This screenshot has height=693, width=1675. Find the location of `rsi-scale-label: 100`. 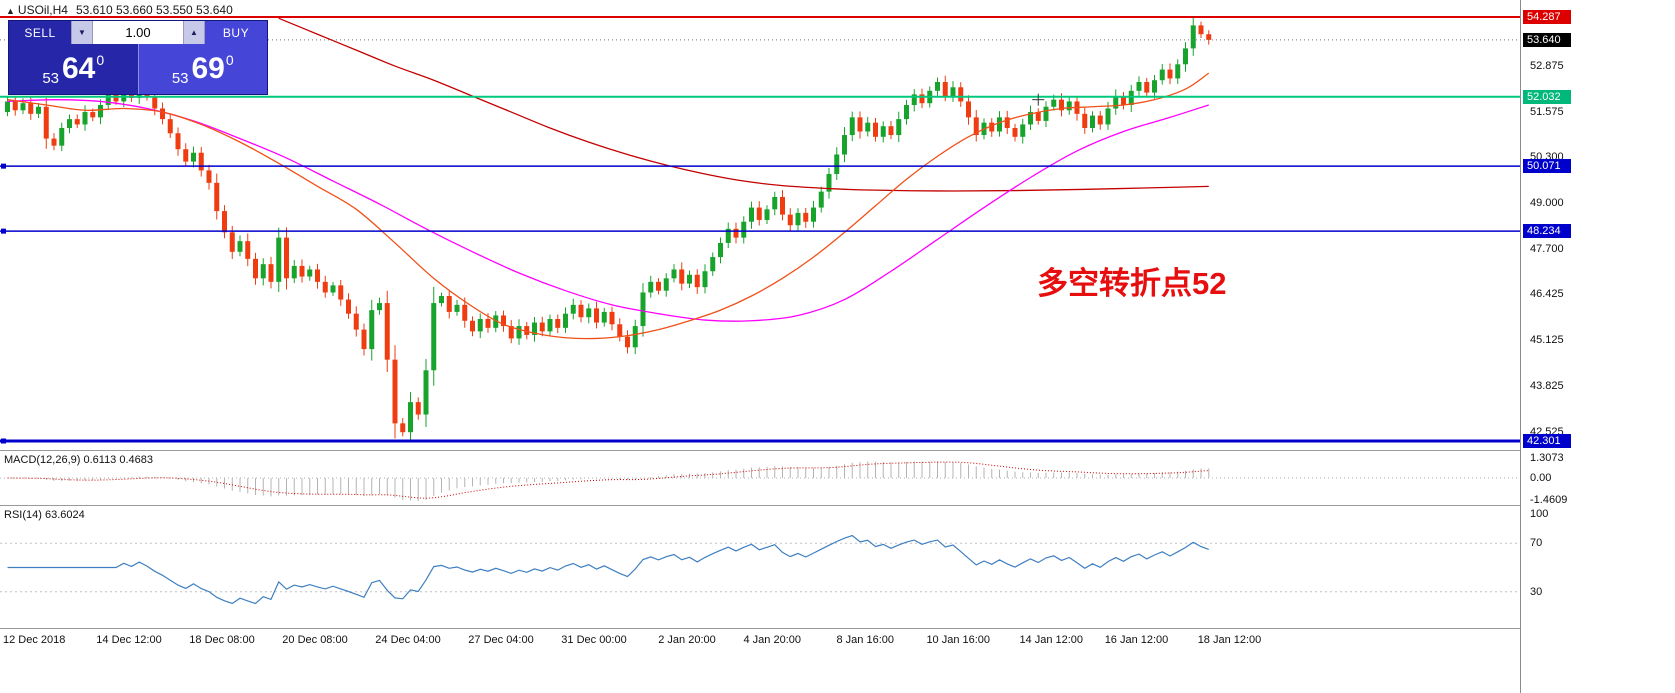

rsi-scale-label: 100 is located at coordinates (1539, 514).